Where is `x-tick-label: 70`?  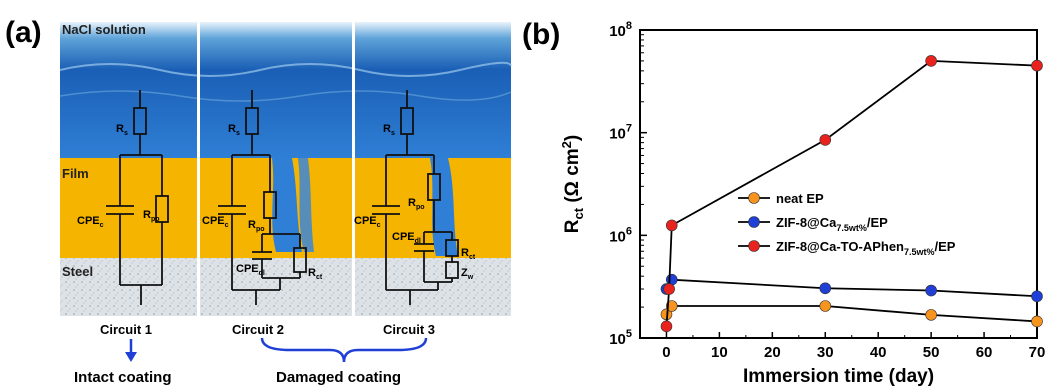 x-tick-label: 70 is located at coordinates (1037, 352).